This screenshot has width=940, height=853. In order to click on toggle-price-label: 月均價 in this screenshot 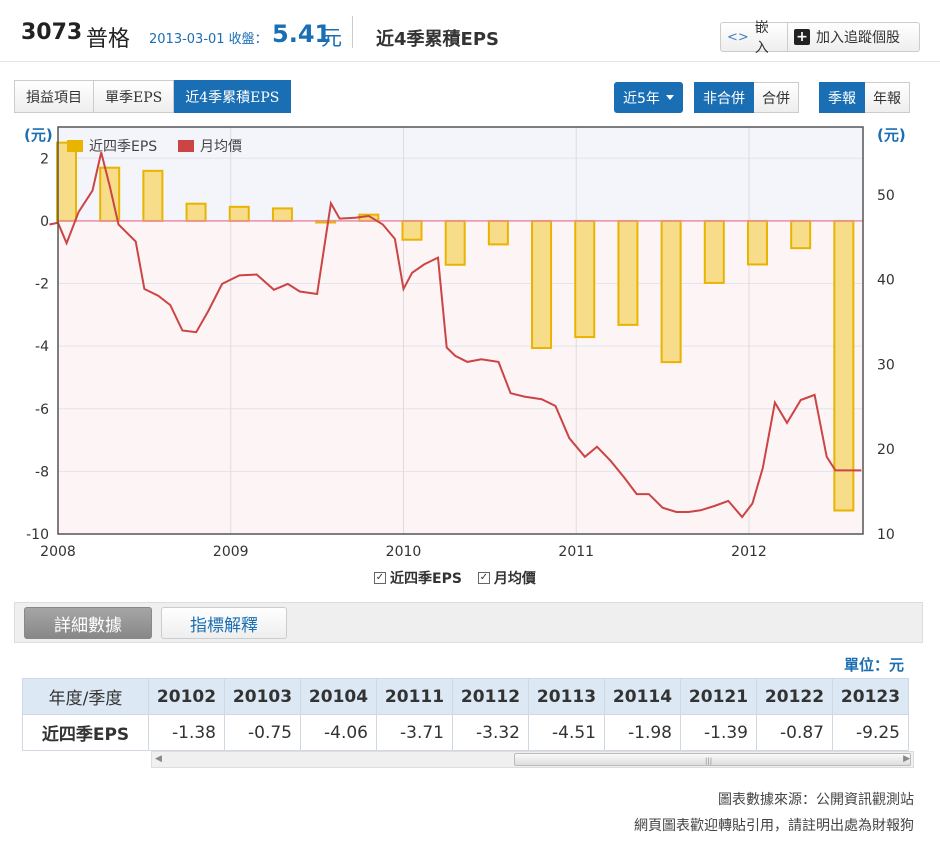, I will do `click(514, 579)`.